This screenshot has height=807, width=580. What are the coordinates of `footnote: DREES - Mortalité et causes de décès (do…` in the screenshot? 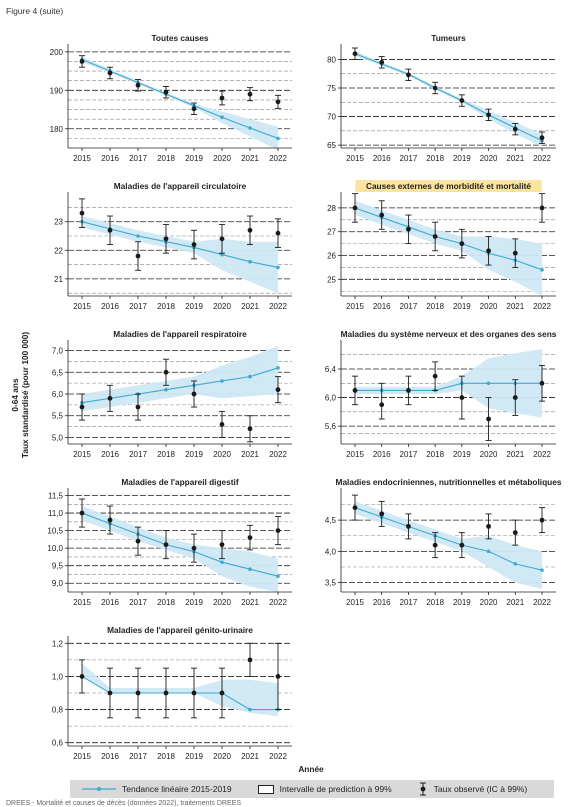 It's located at (123, 803).